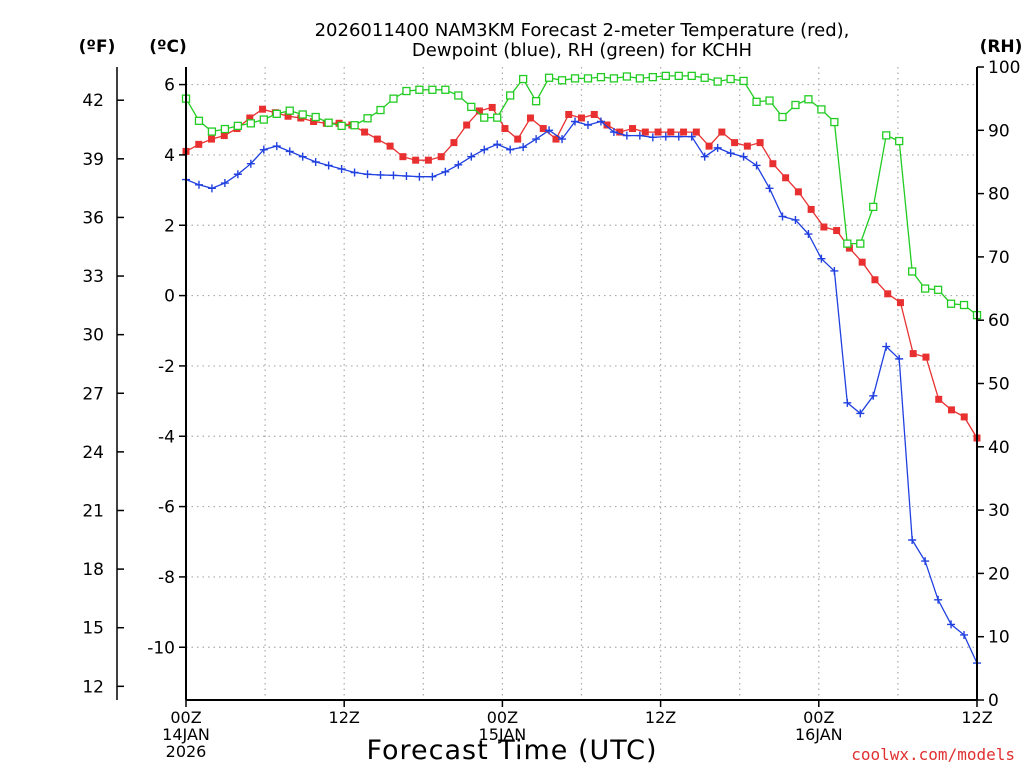 This screenshot has width=1024, height=768. Describe the element at coordinates (166, 437) in the screenshot. I see `celsius-tick-label: -4` at that location.